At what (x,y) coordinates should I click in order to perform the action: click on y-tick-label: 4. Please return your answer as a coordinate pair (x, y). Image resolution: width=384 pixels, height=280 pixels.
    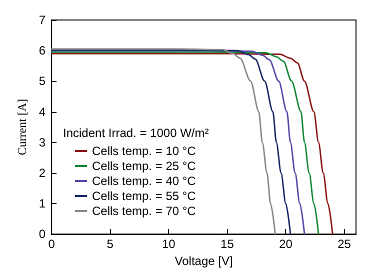
    Looking at the image, I should click on (42, 111).